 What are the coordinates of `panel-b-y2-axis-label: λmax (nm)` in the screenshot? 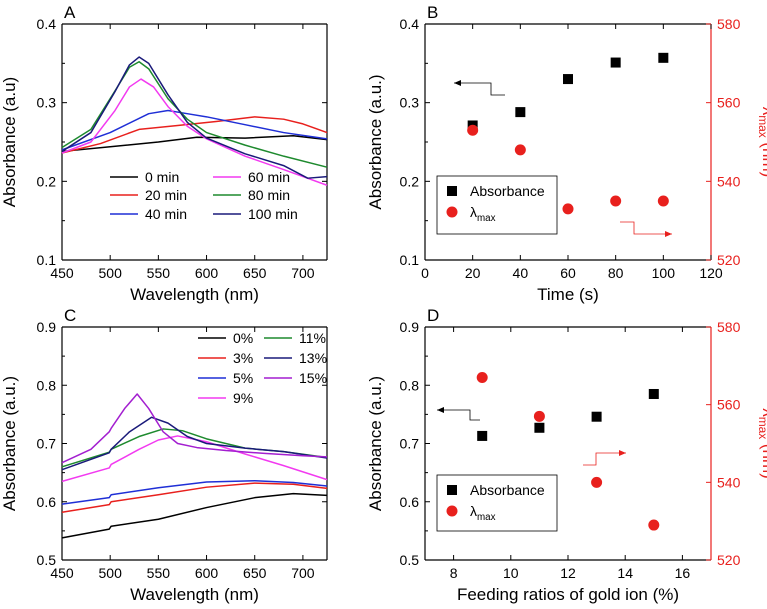 It's located at (761, 142).